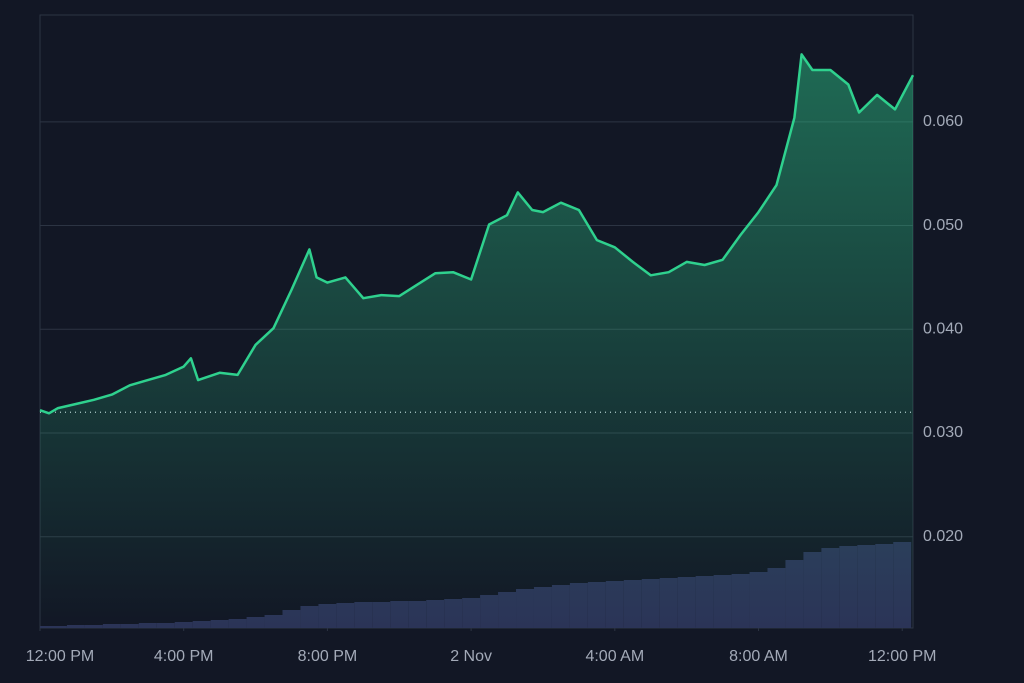  What do you see at coordinates (184, 656) in the screenshot?
I see `x-tick-label: 4:00 PM` at bounding box center [184, 656].